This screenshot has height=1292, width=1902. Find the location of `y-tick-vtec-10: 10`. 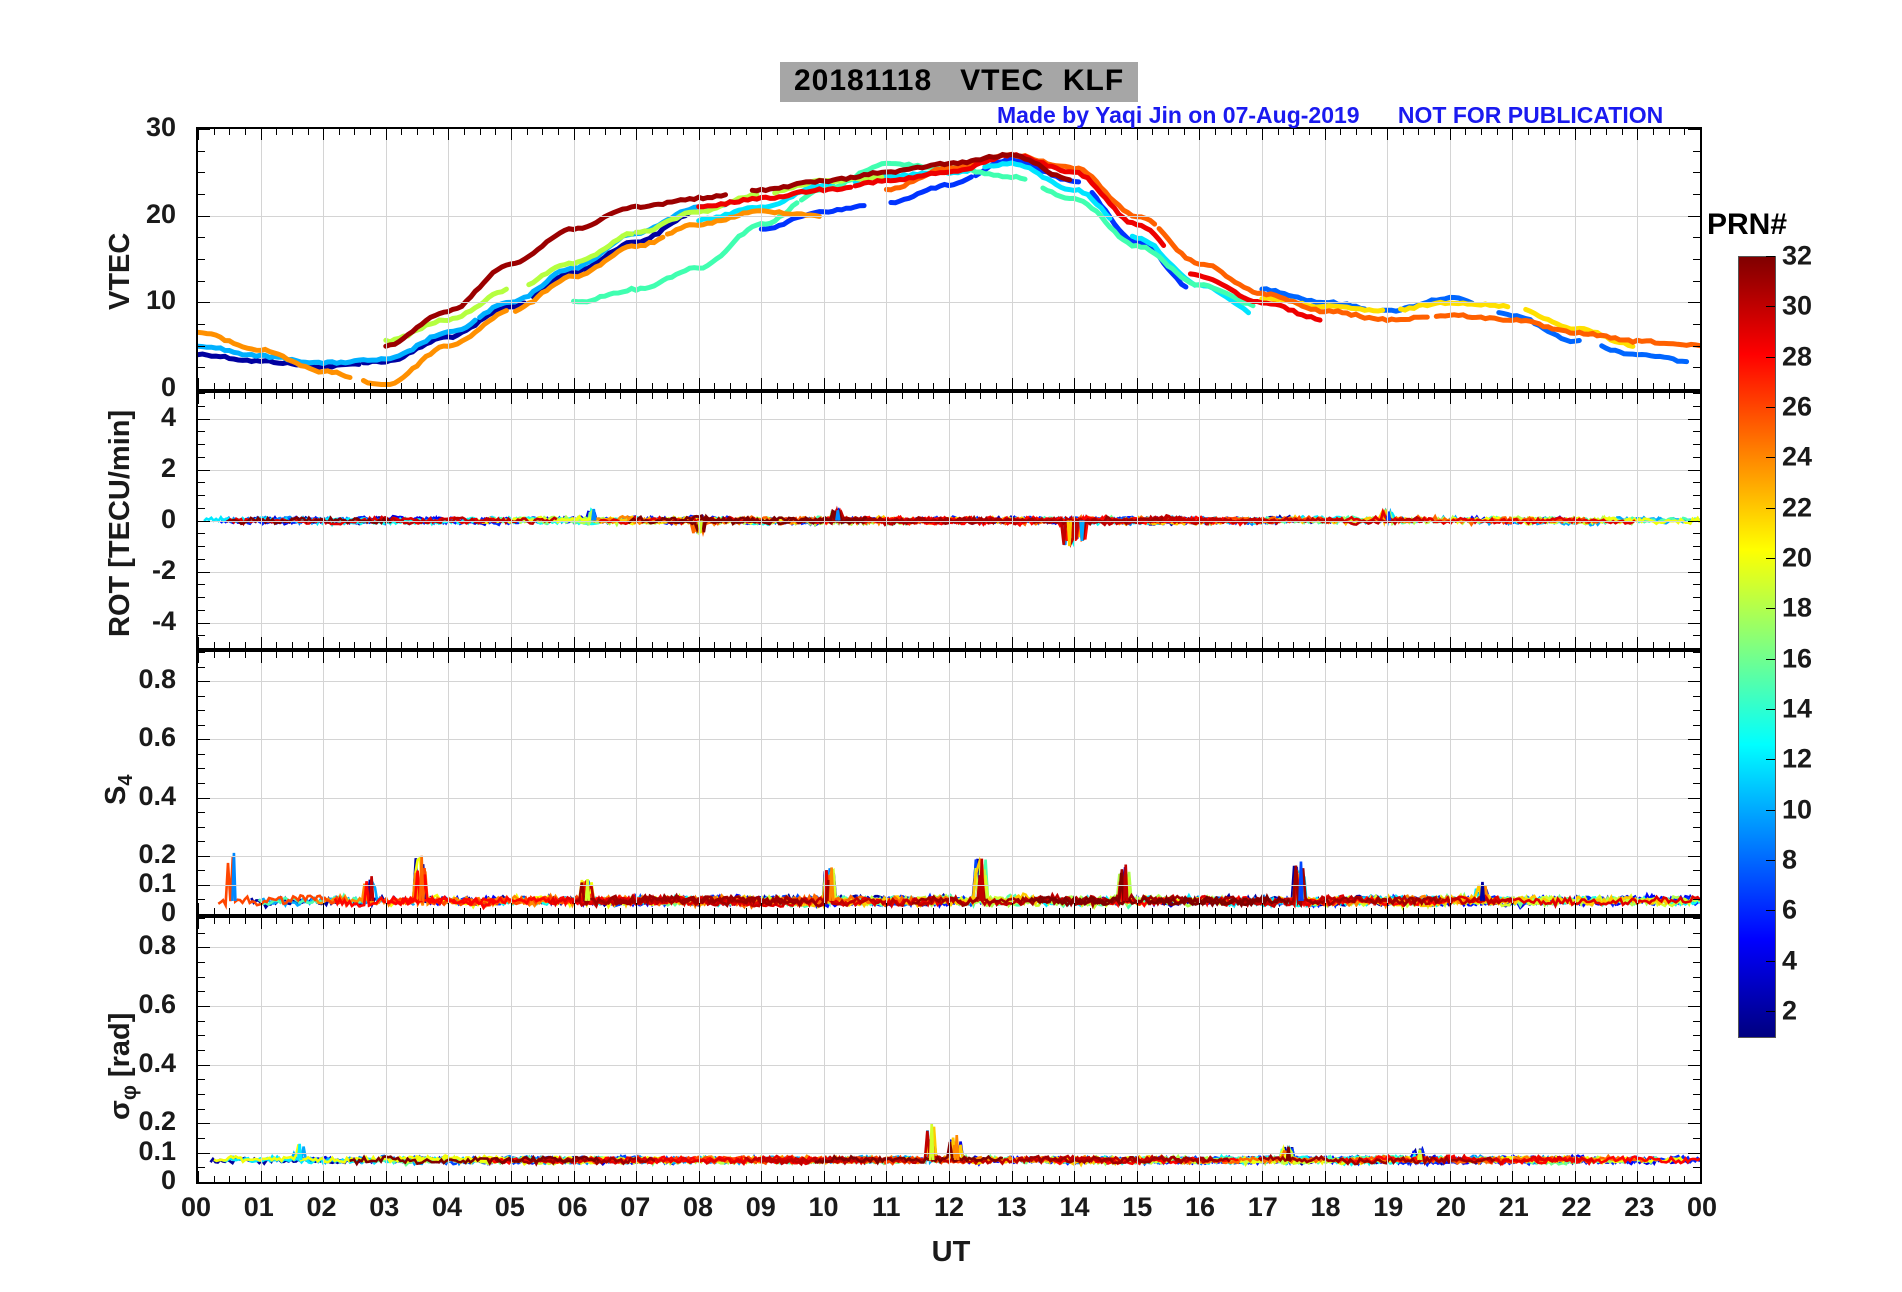

y-tick-vtec-10: 10 is located at coordinates (160, 300).